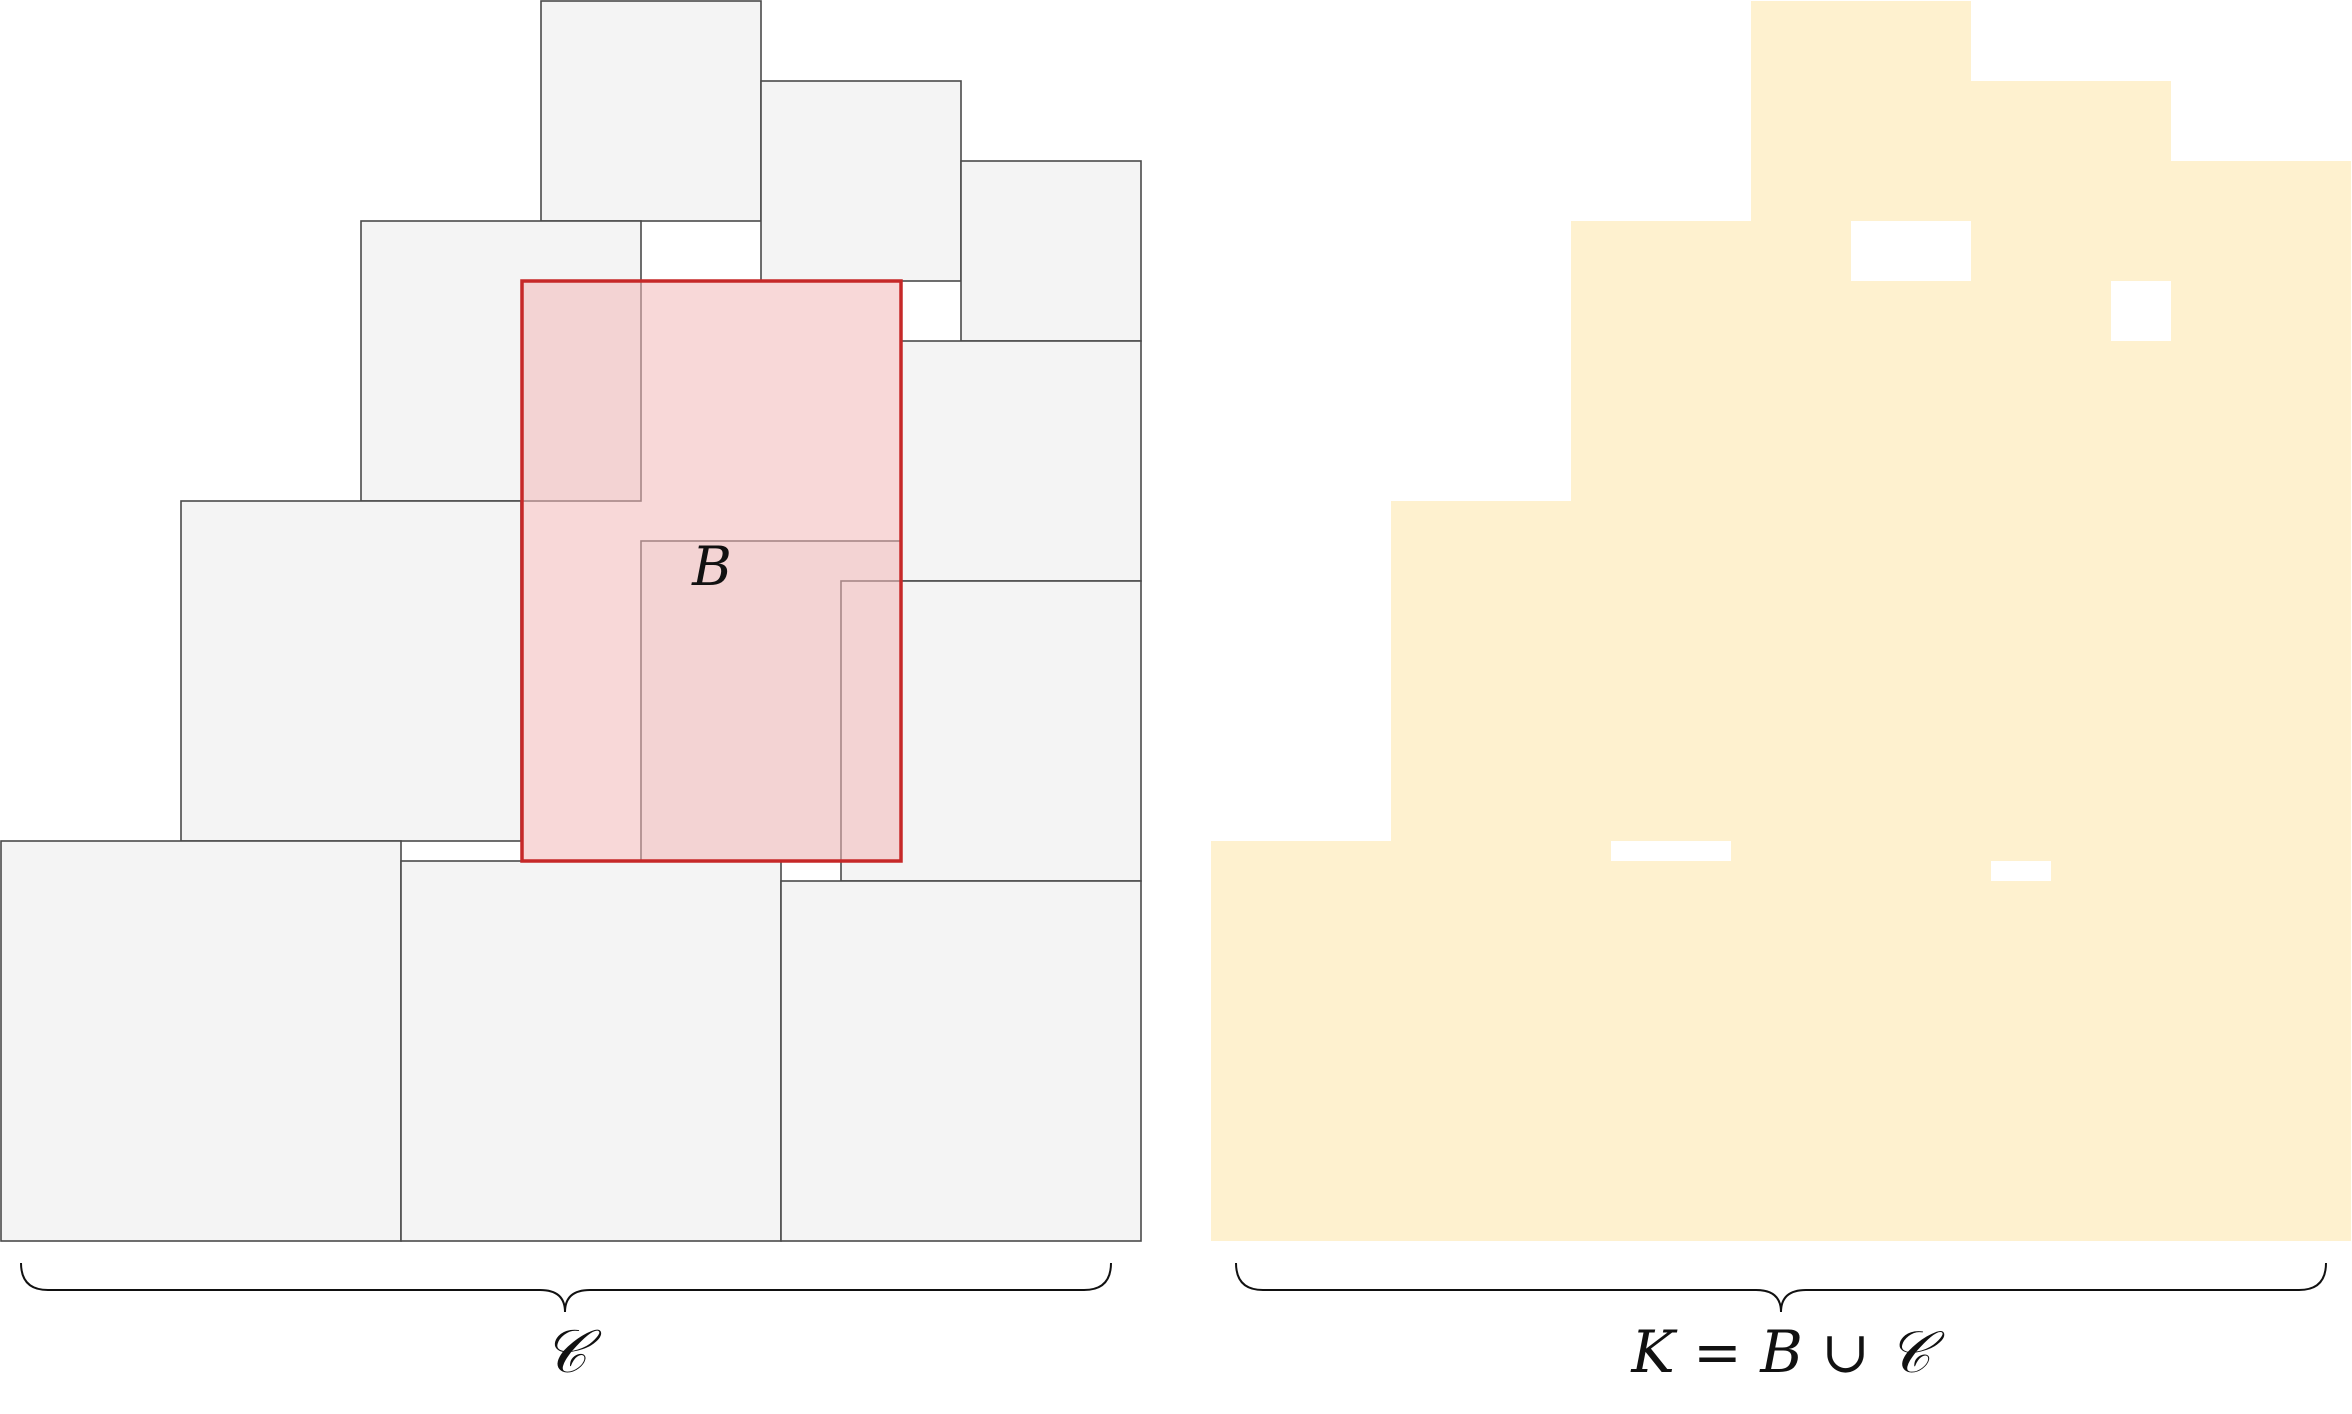 The width and height of the screenshot is (2352, 1414). What do you see at coordinates (1787, 1352) in the screenshot?
I see `union-label: K = B ∪ 𝒞` at bounding box center [1787, 1352].